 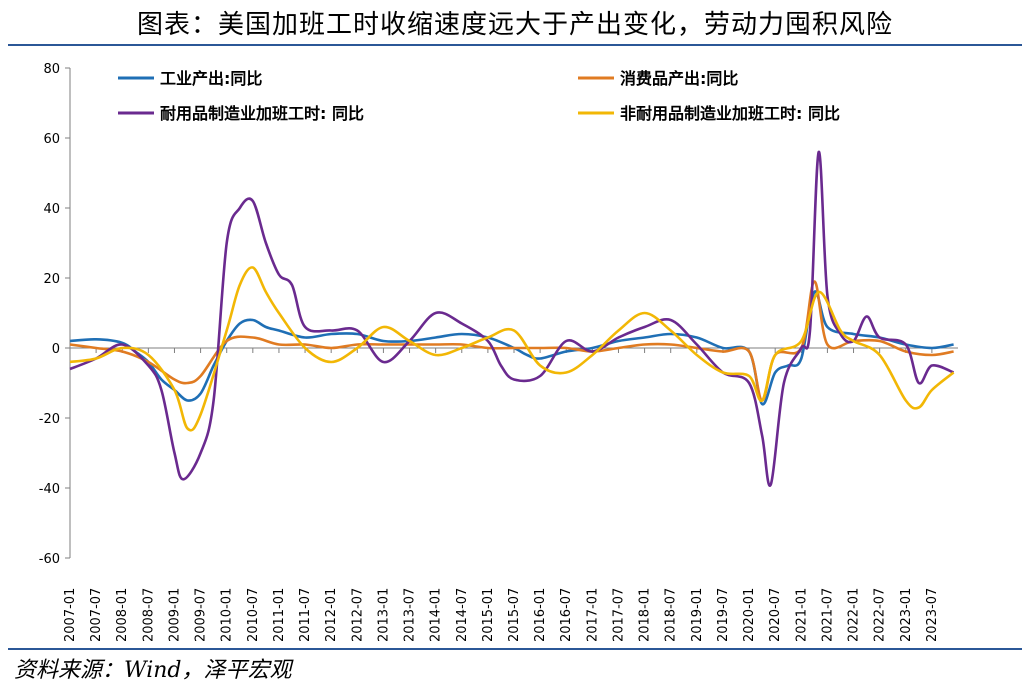 What do you see at coordinates (51, 139) in the screenshot?
I see `y-tick-label: 60` at bounding box center [51, 139].